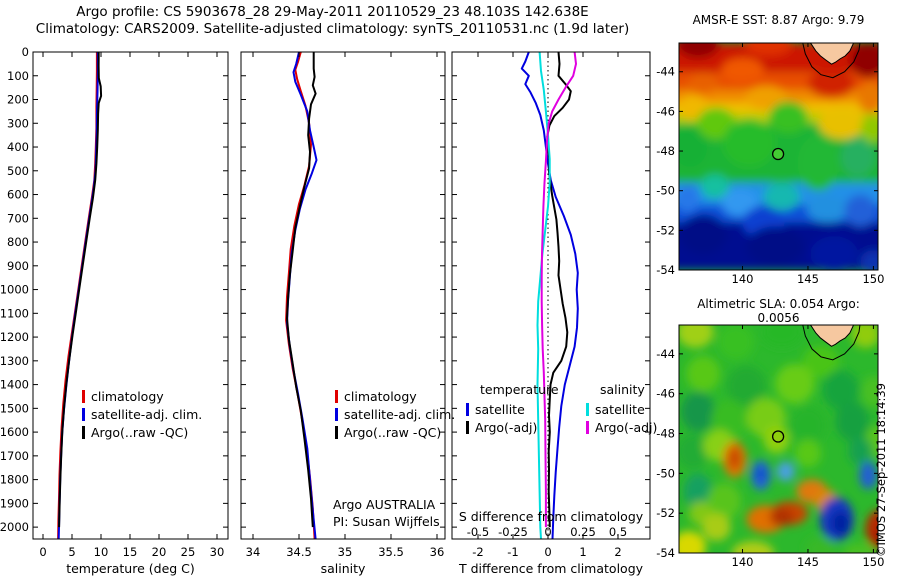  What do you see at coordinates (665, 513) in the screenshot?
I see `map-y-tick-label: -52` at bounding box center [665, 513].